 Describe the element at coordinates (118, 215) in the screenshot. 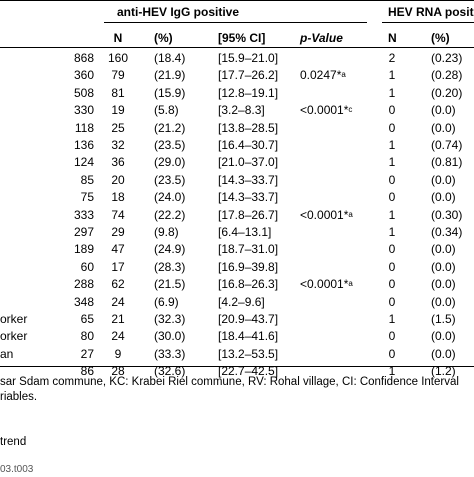

I see `row-igg-n: 74` at that location.